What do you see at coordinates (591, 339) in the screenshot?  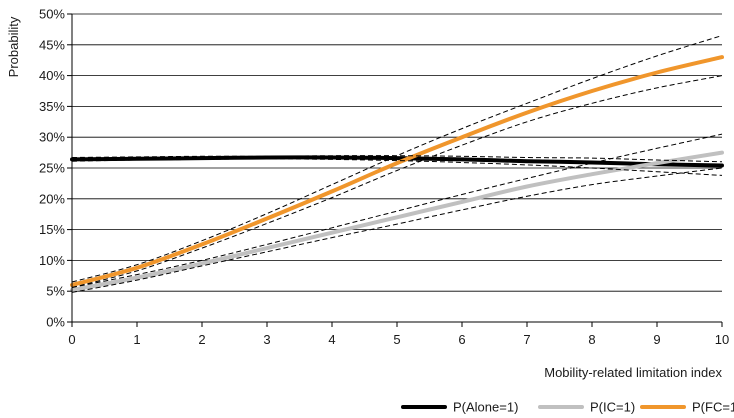 I see `x-tick-label: 8` at bounding box center [591, 339].